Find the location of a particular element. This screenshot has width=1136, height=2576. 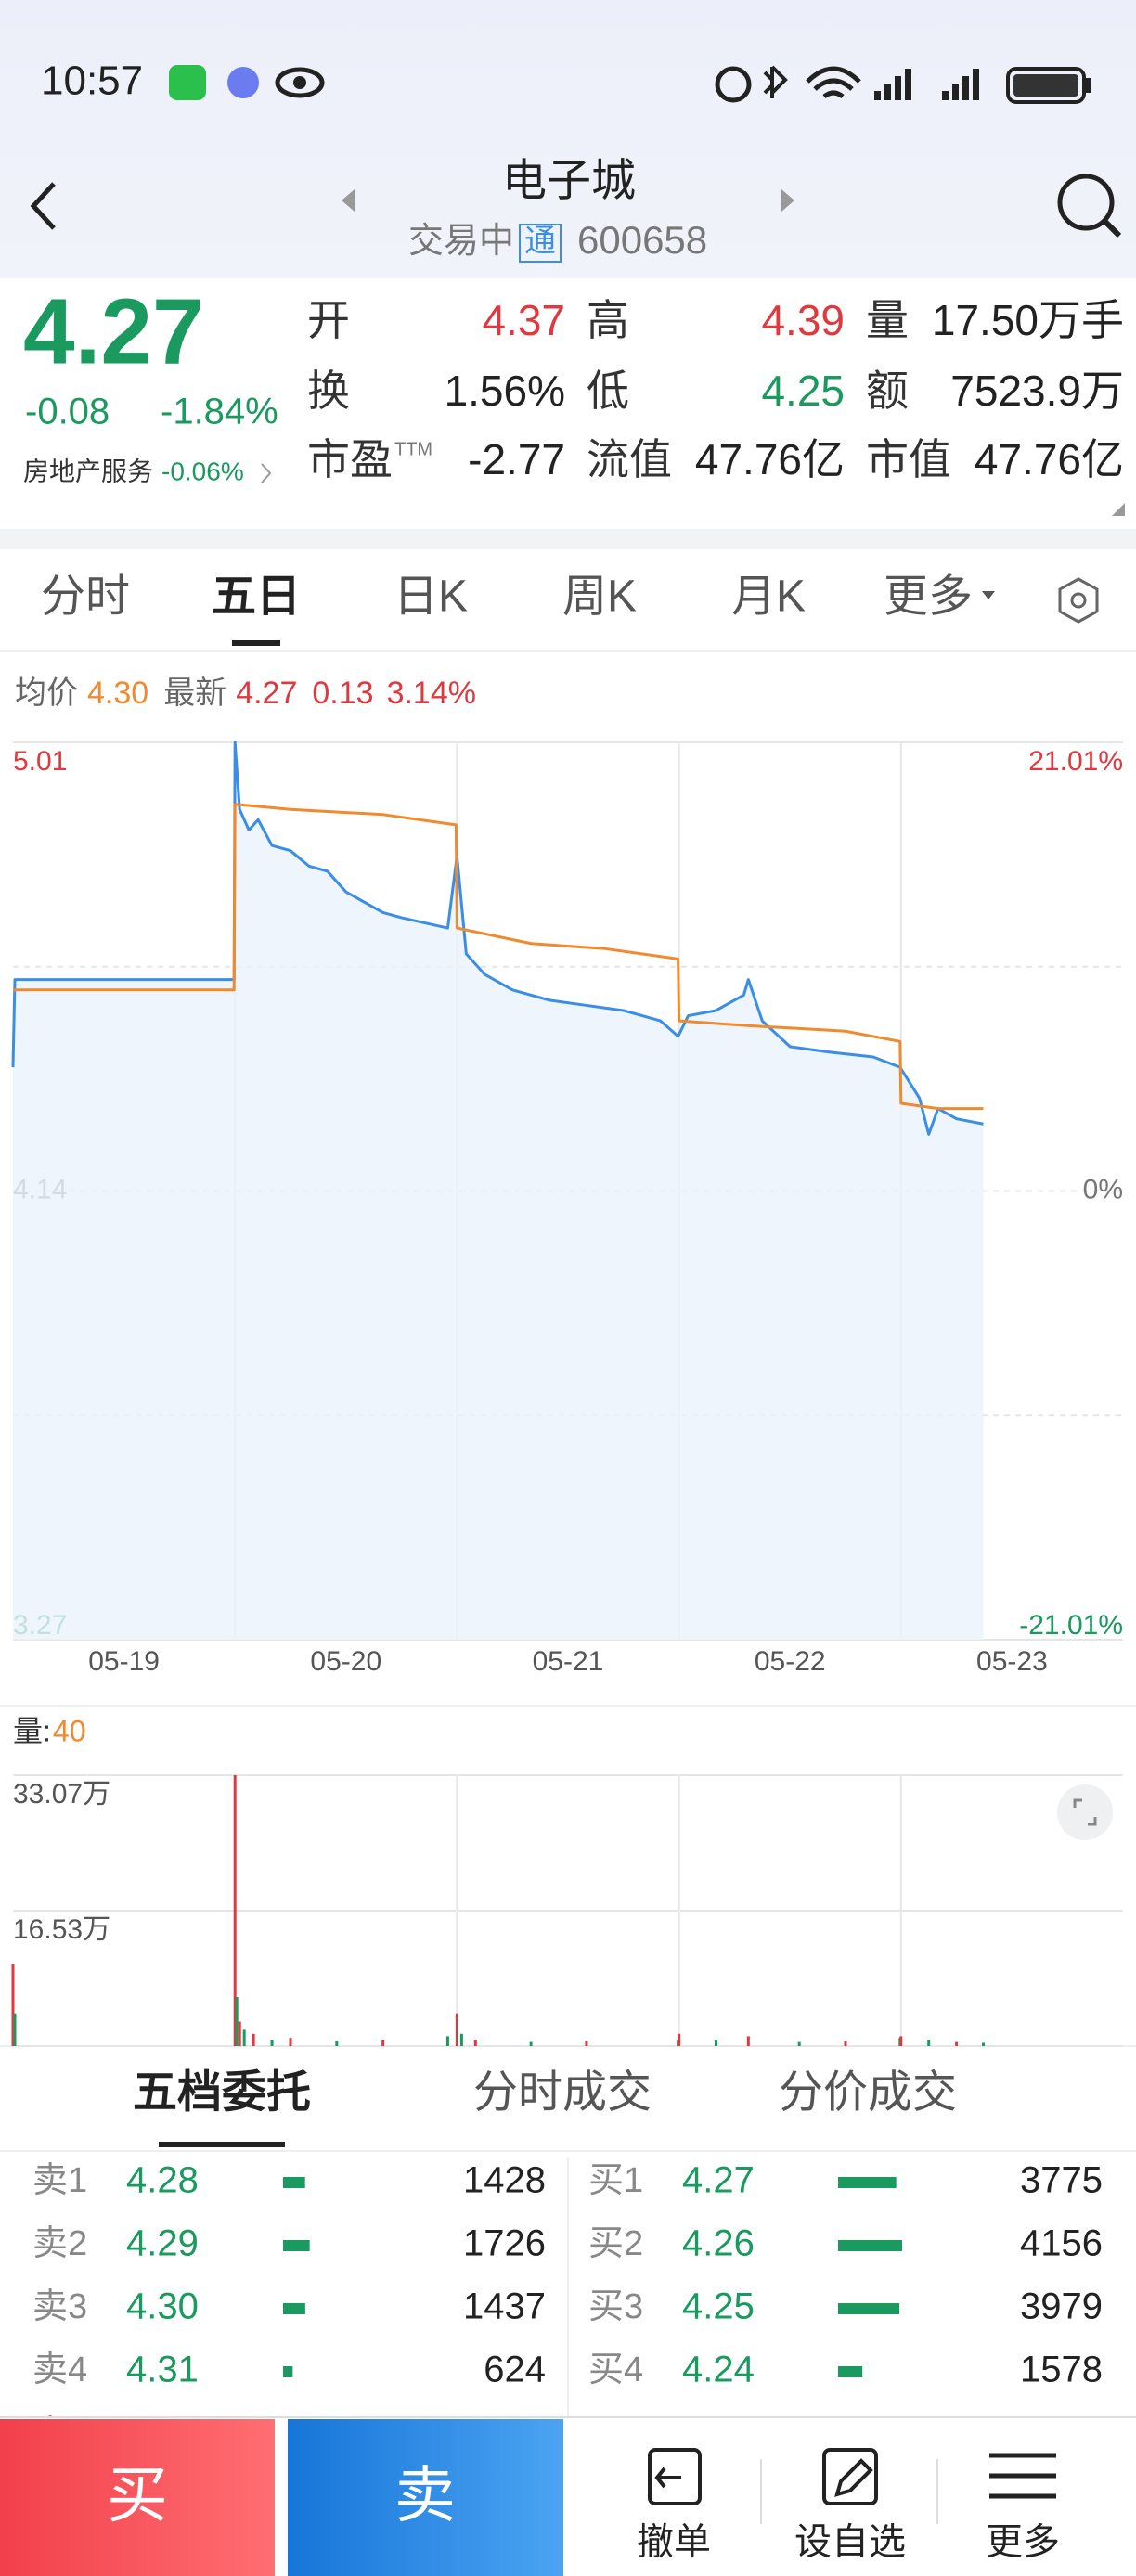

book-price: 4.26 is located at coordinates (718, 2243).